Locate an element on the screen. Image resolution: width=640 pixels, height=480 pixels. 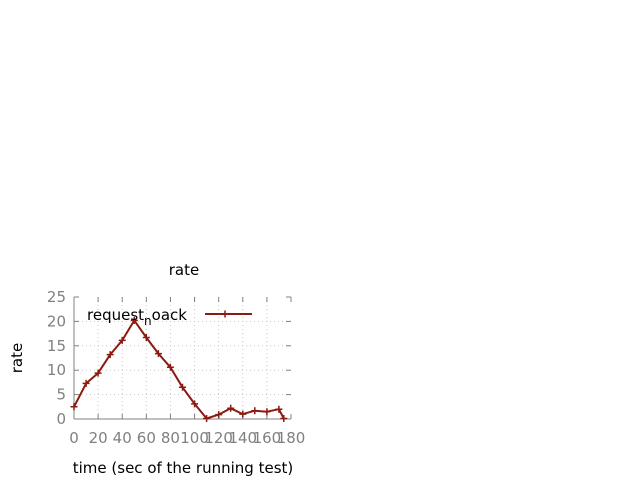
series-line is located at coordinates (179, 369).